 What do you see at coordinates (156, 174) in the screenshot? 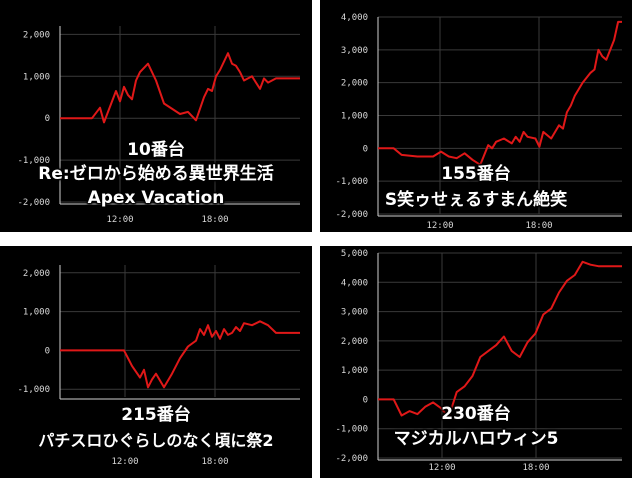
I see `chart-subtitle-line-1: Re:ゼロから始める異世界生活` at bounding box center [156, 174].